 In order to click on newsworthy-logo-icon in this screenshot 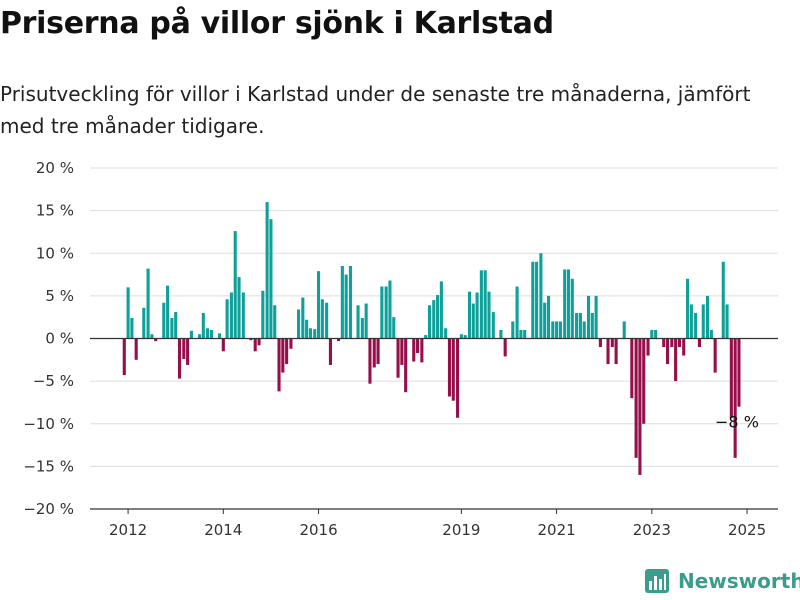, I will do `click(657, 581)`.